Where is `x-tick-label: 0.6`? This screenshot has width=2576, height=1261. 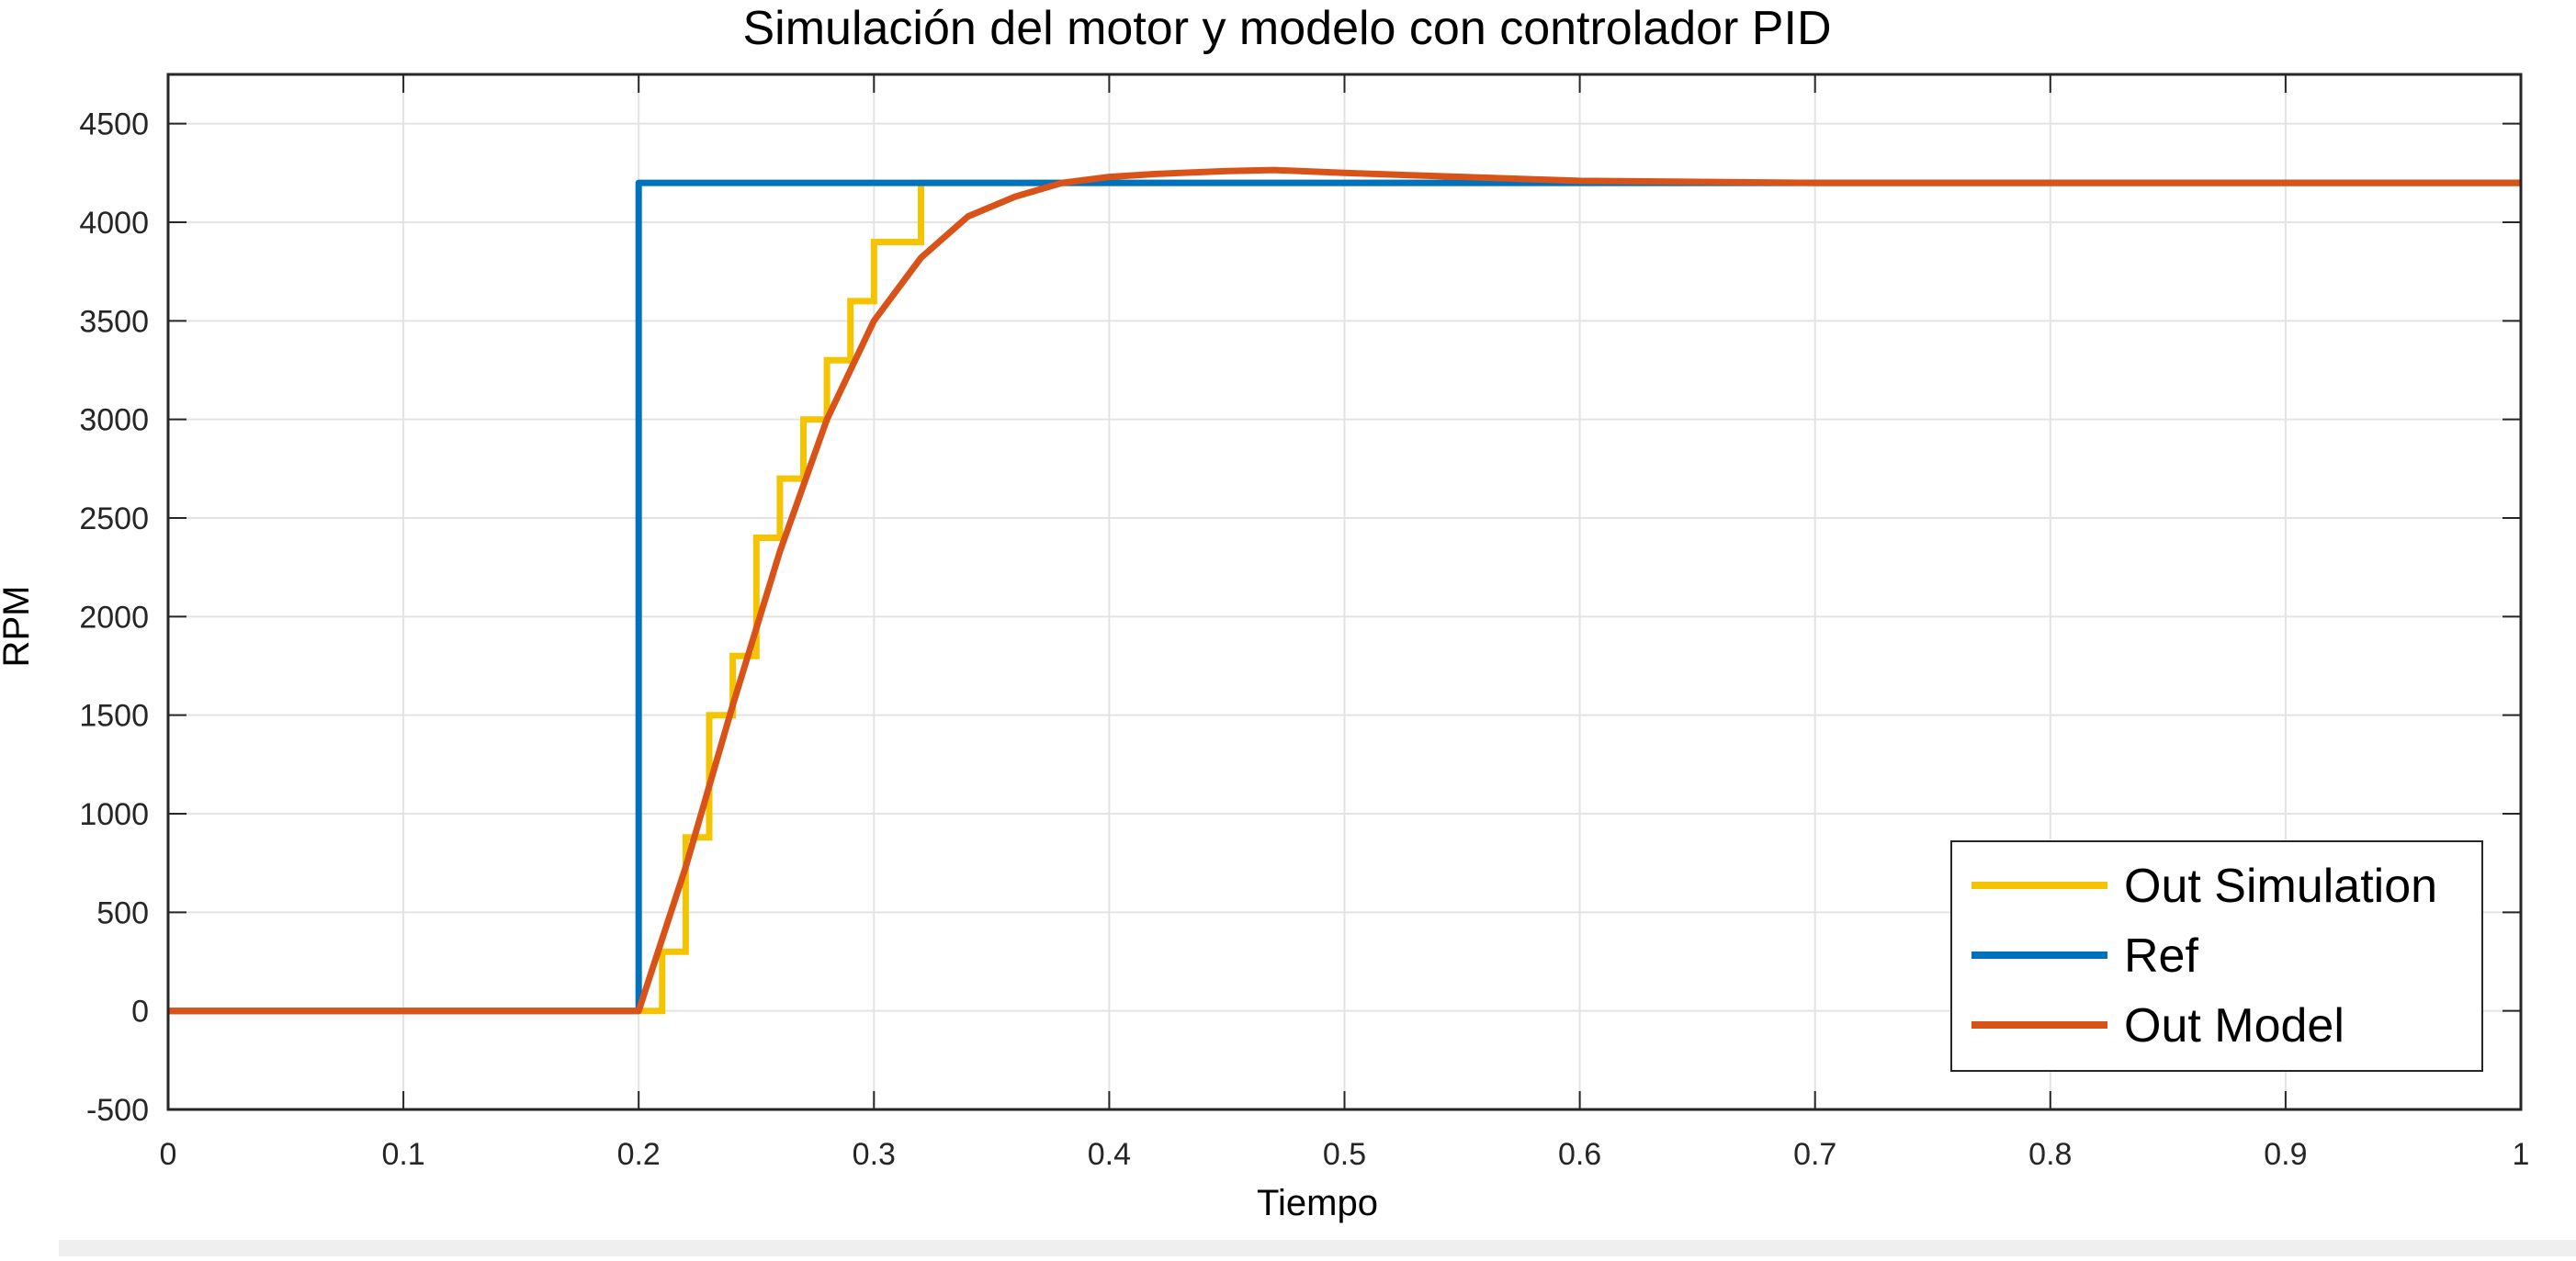
x-tick-label: 0.6 is located at coordinates (1579, 1154).